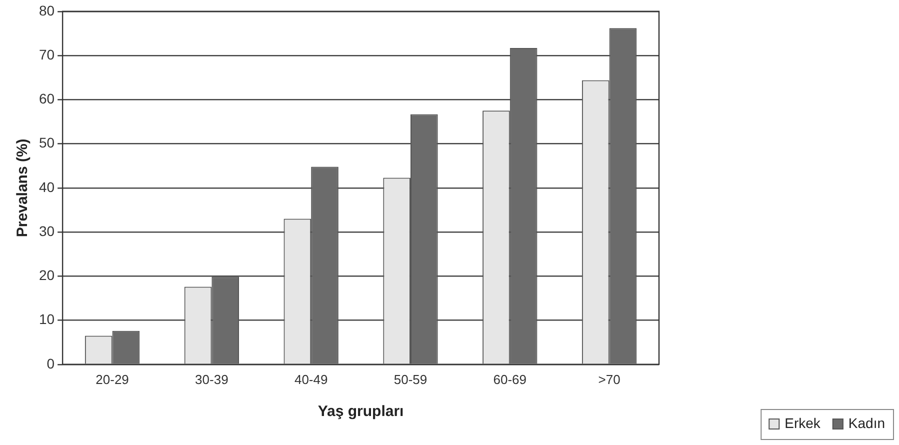  What do you see at coordinates (46, 54) in the screenshot?
I see `y-tick-label: 70` at bounding box center [46, 54].